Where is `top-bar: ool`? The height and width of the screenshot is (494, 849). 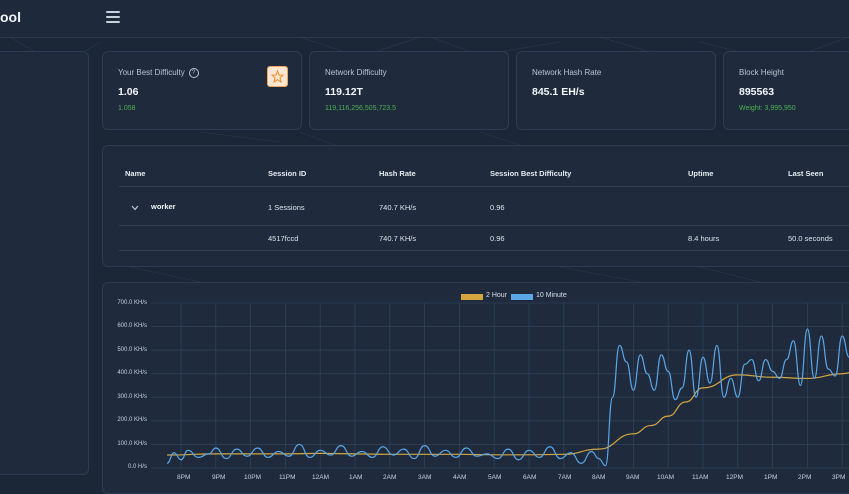 top-bar: ool is located at coordinates (424, 19).